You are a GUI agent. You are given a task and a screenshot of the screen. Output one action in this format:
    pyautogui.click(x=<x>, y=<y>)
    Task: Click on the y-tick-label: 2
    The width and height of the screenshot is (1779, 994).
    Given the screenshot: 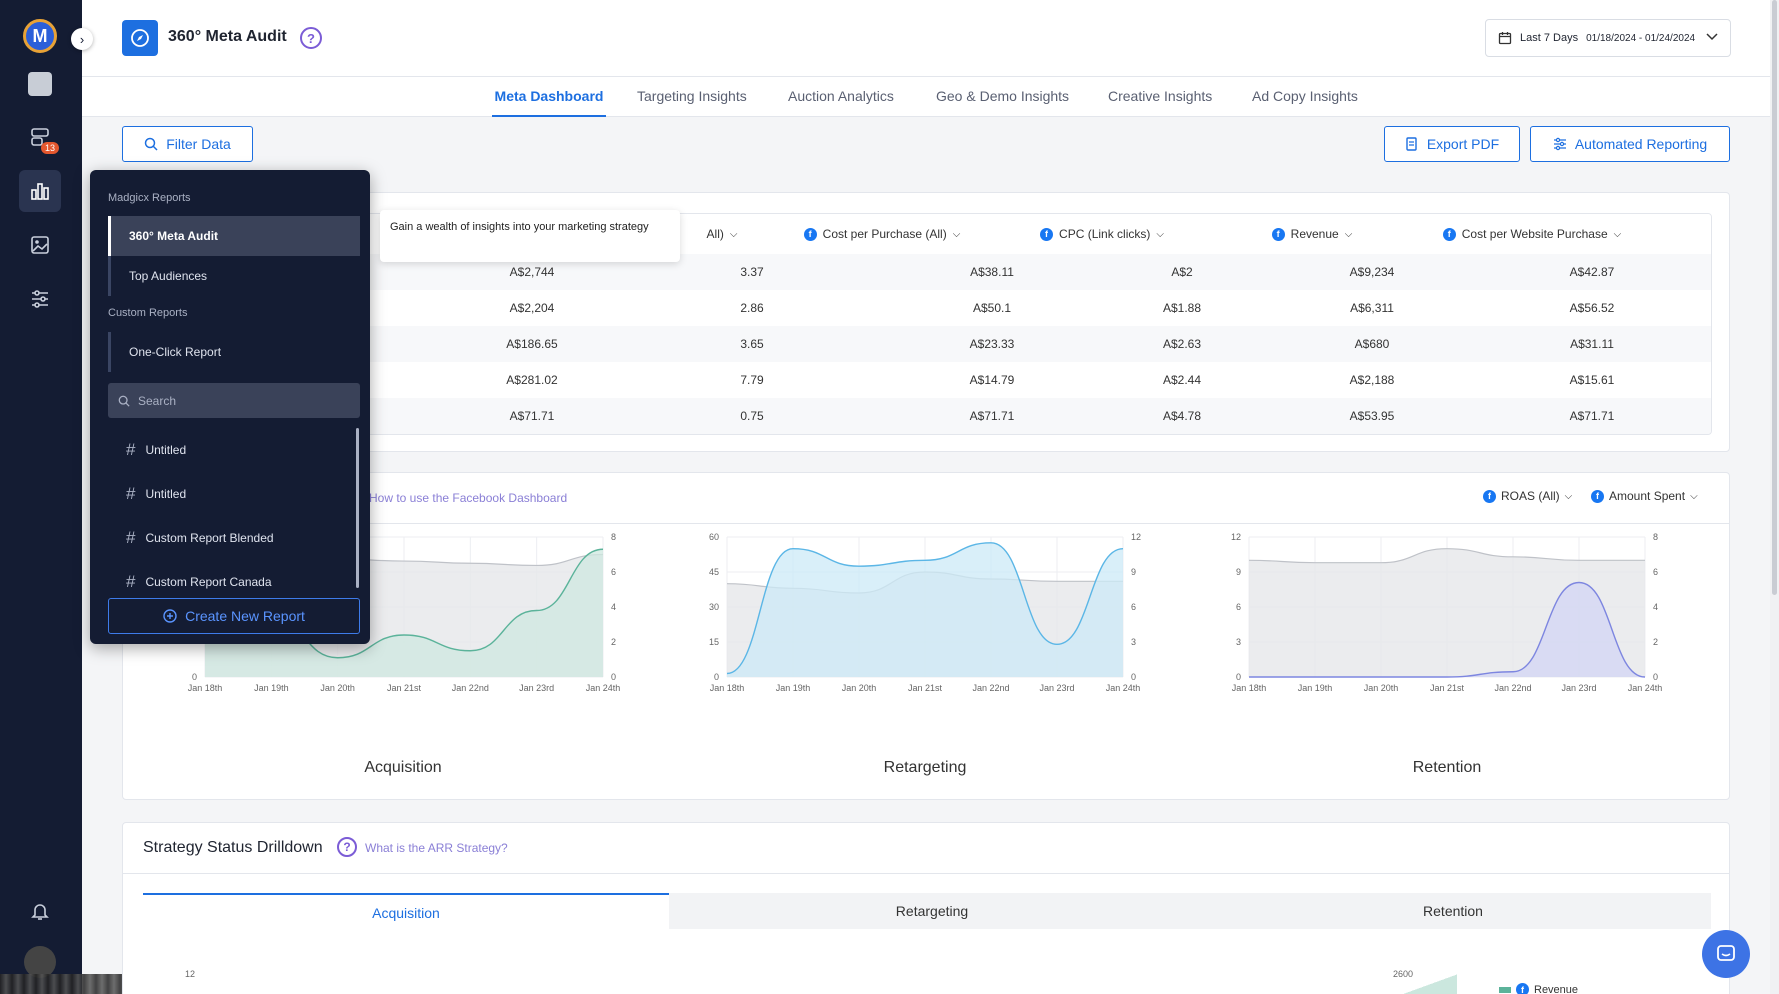 What is the action you would take?
    pyautogui.click(x=613, y=642)
    